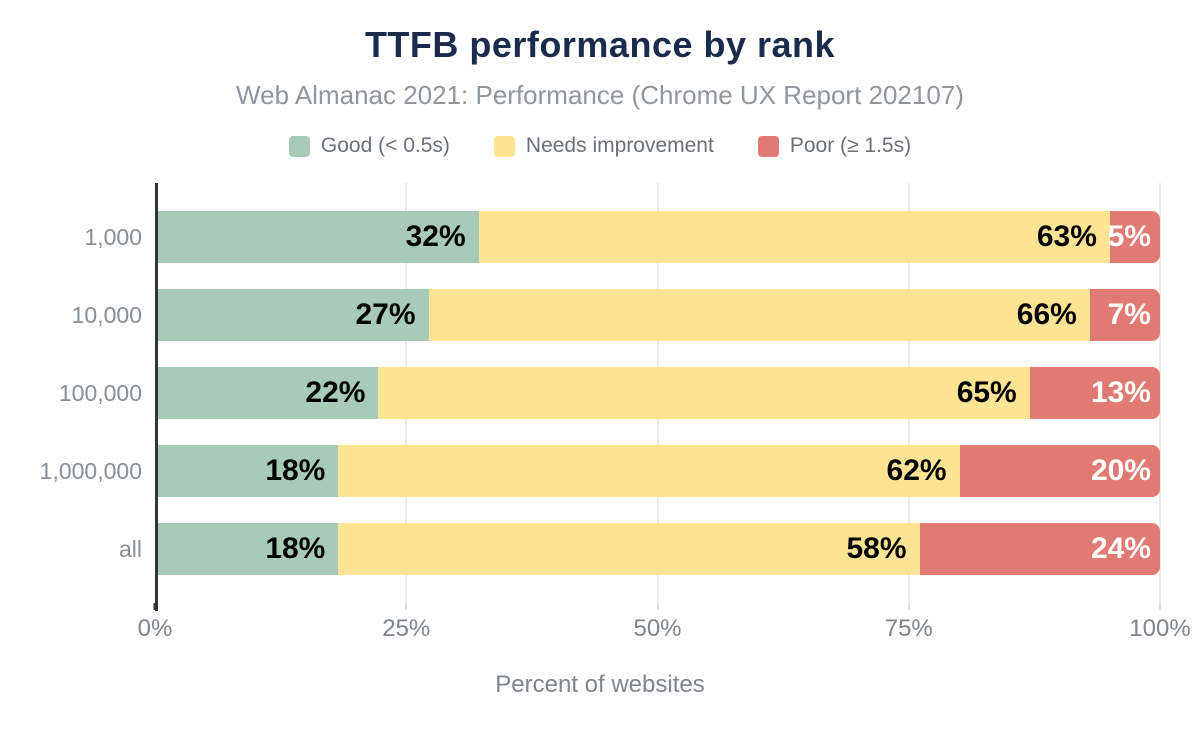 This screenshot has width=1200, height=742. I want to click on bar-row: 10,000 27% 66% 7%, so click(580, 315).